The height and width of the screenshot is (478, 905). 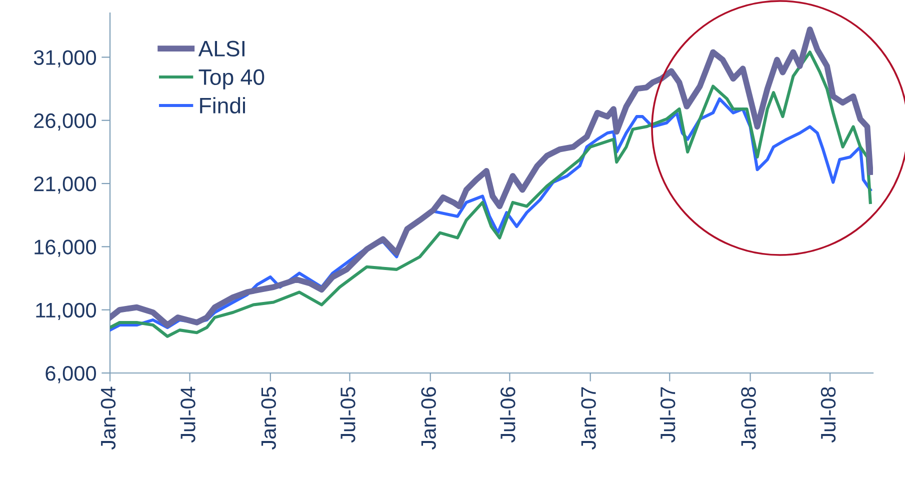 What do you see at coordinates (65, 59) in the screenshot?
I see `y-tick-label: 31,000` at bounding box center [65, 59].